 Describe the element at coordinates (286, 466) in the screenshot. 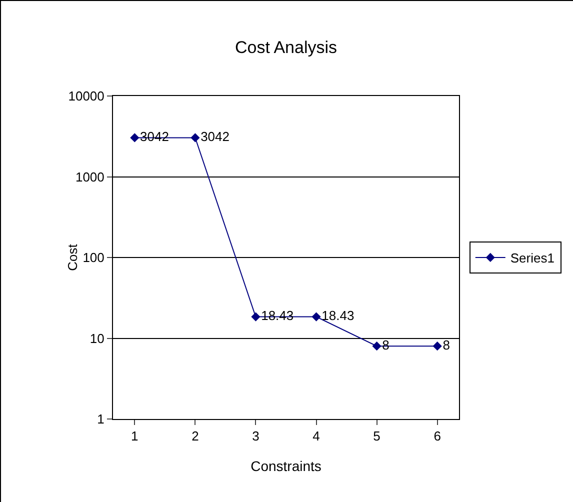

I see `x-axis-title: Constraints` at that location.